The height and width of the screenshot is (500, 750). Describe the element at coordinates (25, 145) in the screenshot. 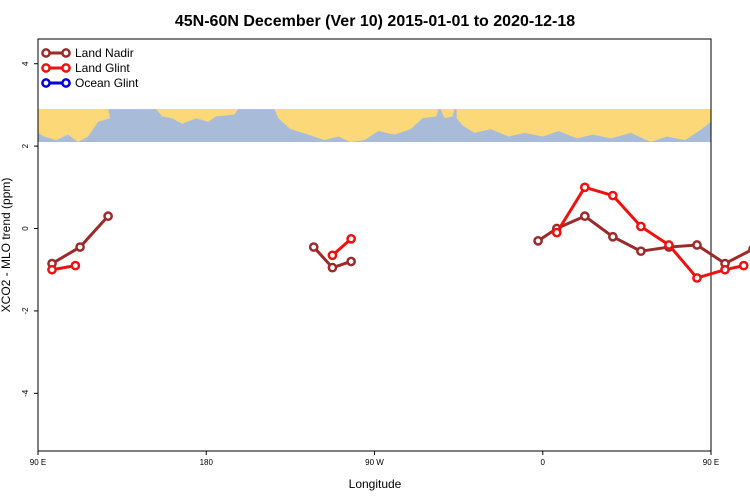

I see `y-tick-label: 2` at that location.